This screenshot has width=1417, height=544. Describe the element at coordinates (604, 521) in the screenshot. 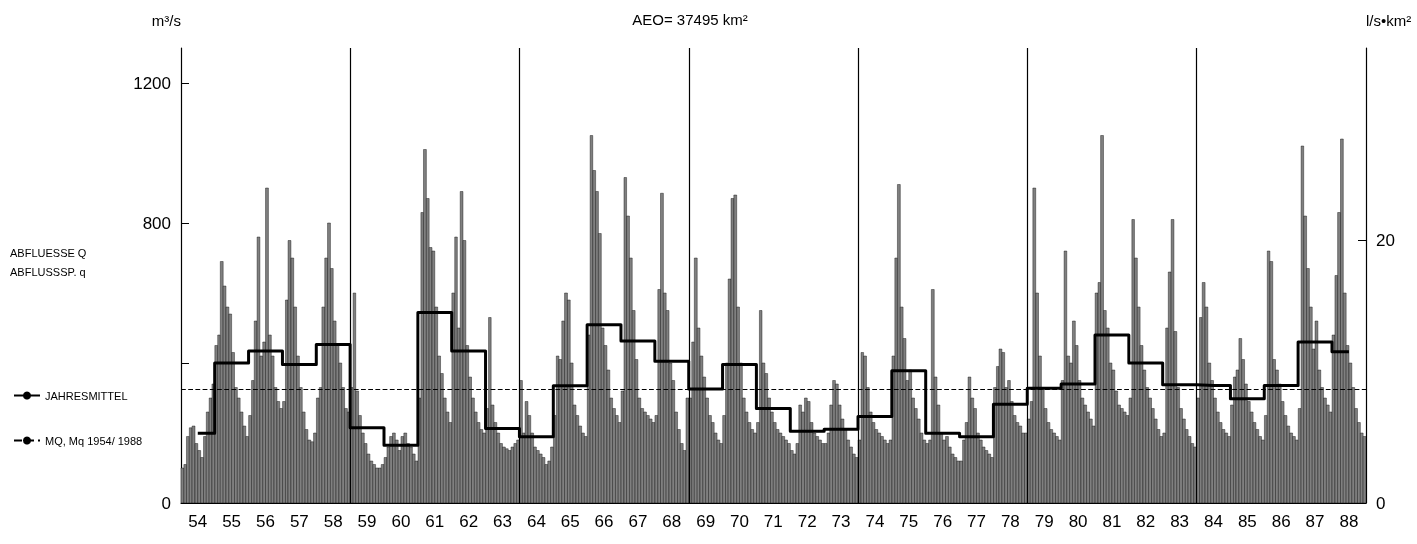

I see `x-tick-label: 66` at that location.